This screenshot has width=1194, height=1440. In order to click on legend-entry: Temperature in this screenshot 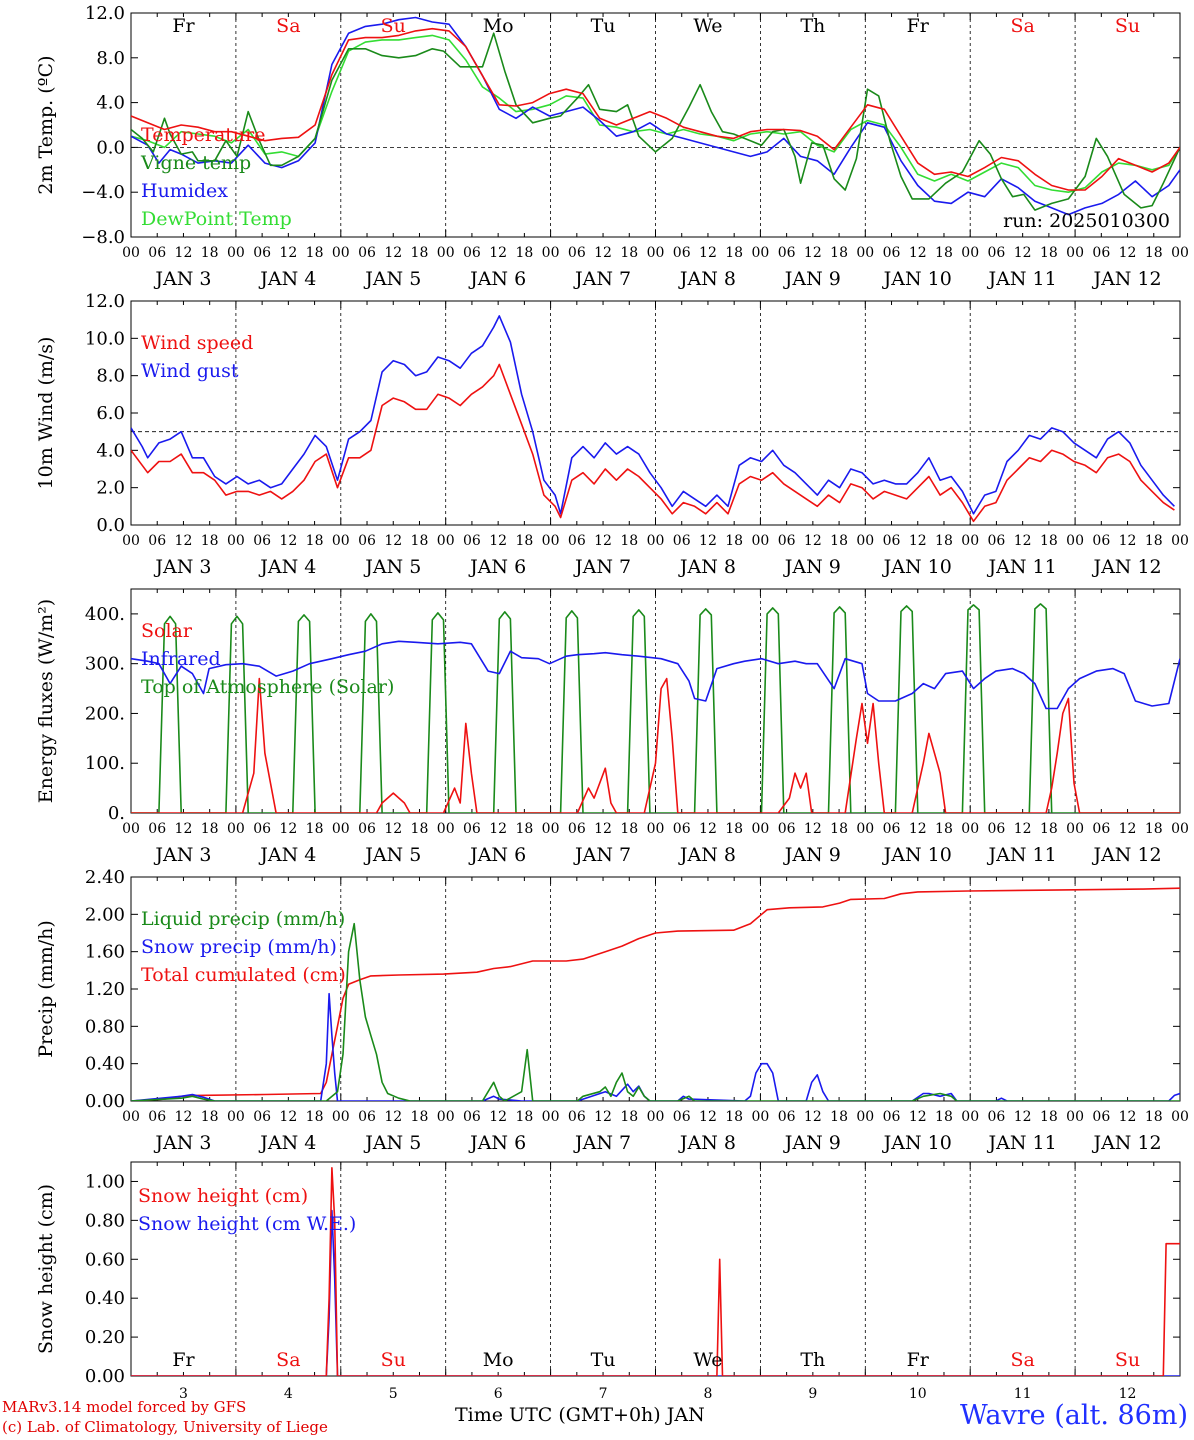, I will do `click(203, 135)`.